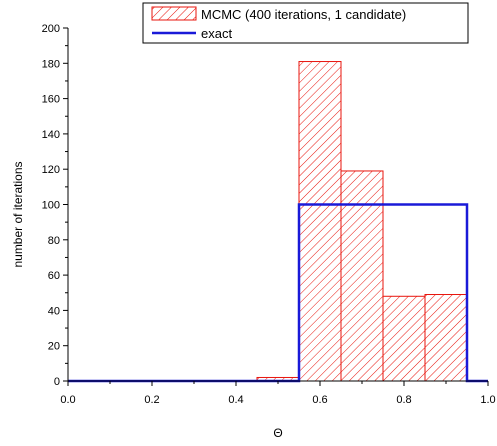 This screenshot has width=497, height=446. Describe the element at coordinates (51, 29) in the screenshot. I see `y-tick-label: 200` at that location.